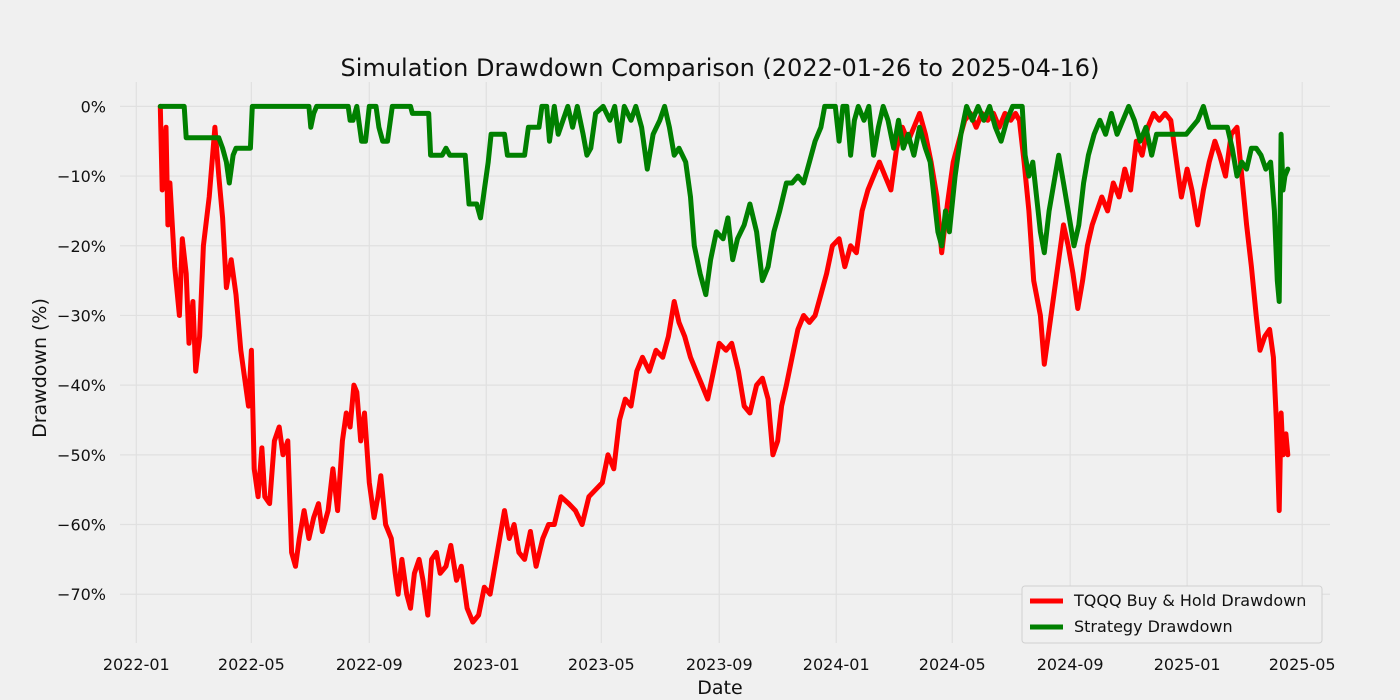 The image size is (1400, 700). Describe the element at coordinates (136, 664) in the screenshot. I see `x-tick-label: 2022-01` at that location.